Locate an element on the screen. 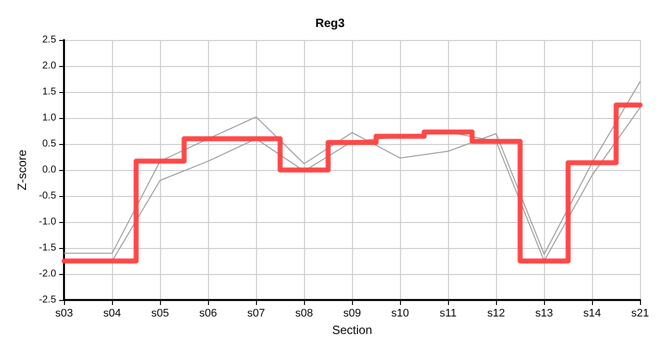  y-tick-label: -2.5 is located at coordinates (47, 300).